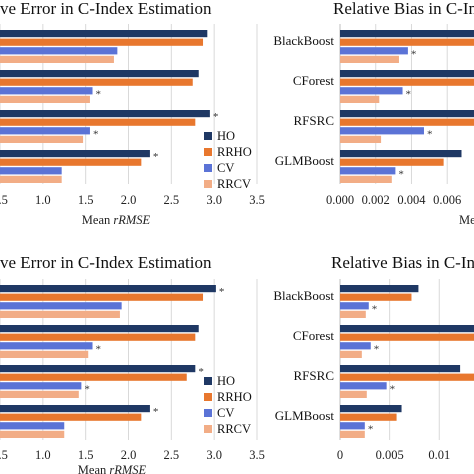 This screenshot has height=474, width=474. What do you see at coordinates (225, 168) in the screenshot?
I see `legend-label: CV` at bounding box center [225, 168].